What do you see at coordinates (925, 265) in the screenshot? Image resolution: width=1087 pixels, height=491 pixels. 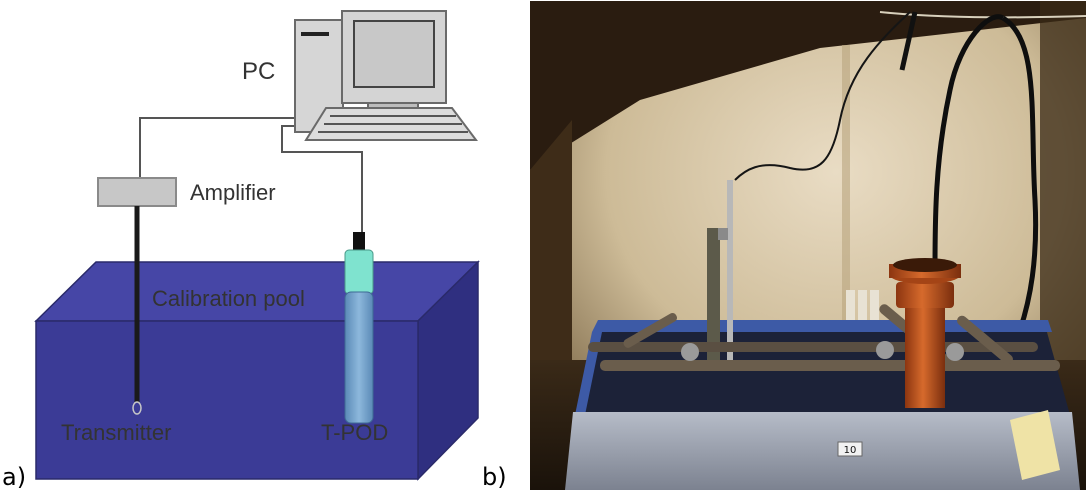 I see `pipe-opening` at bounding box center [925, 265].